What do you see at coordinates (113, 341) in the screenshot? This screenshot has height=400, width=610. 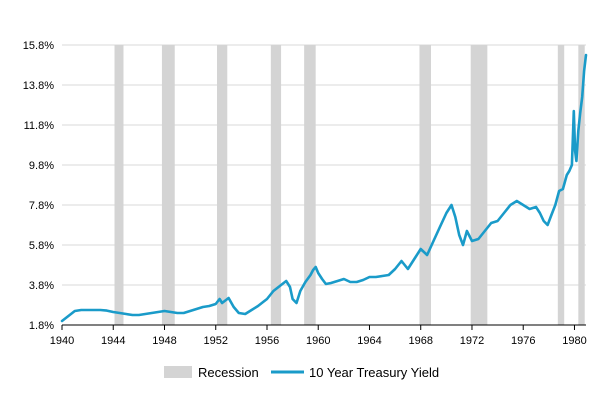 I see `x-tick-label: 1944` at bounding box center [113, 341].